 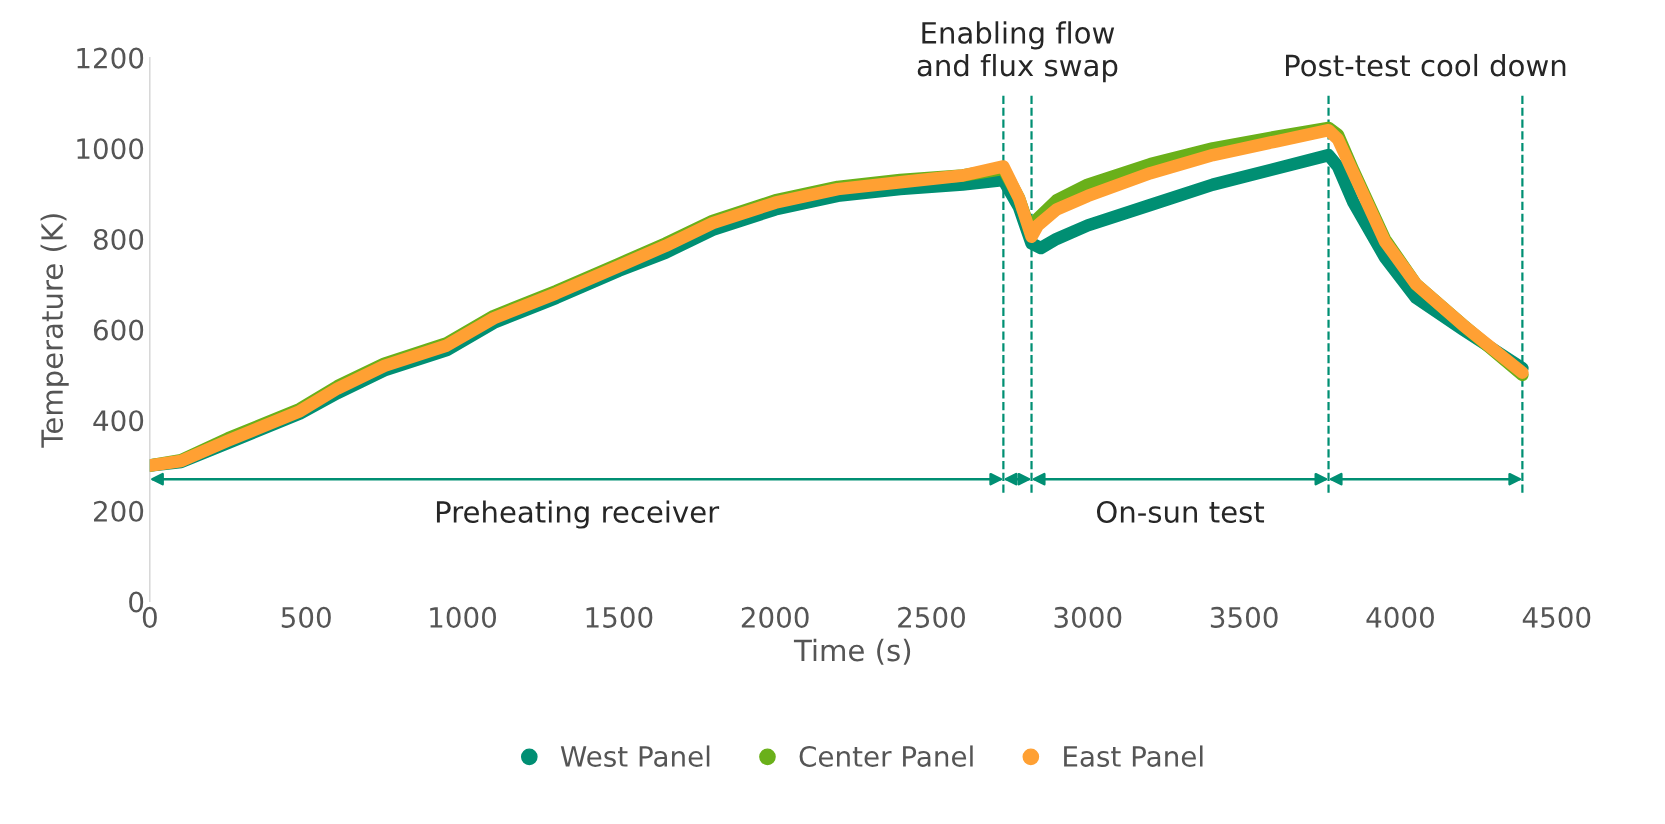 What do you see at coordinates (118, 239) in the screenshot?
I see `y-tick-label: 800` at bounding box center [118, 239].